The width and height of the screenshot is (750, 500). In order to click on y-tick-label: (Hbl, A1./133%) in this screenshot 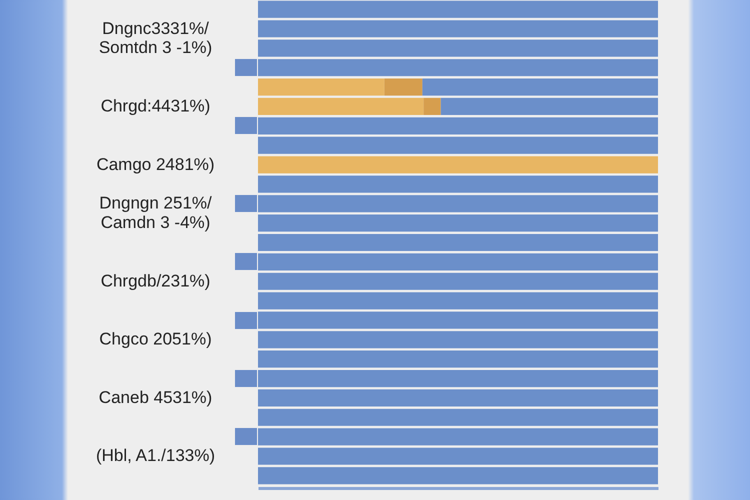, I will do `click(156, 456)`.